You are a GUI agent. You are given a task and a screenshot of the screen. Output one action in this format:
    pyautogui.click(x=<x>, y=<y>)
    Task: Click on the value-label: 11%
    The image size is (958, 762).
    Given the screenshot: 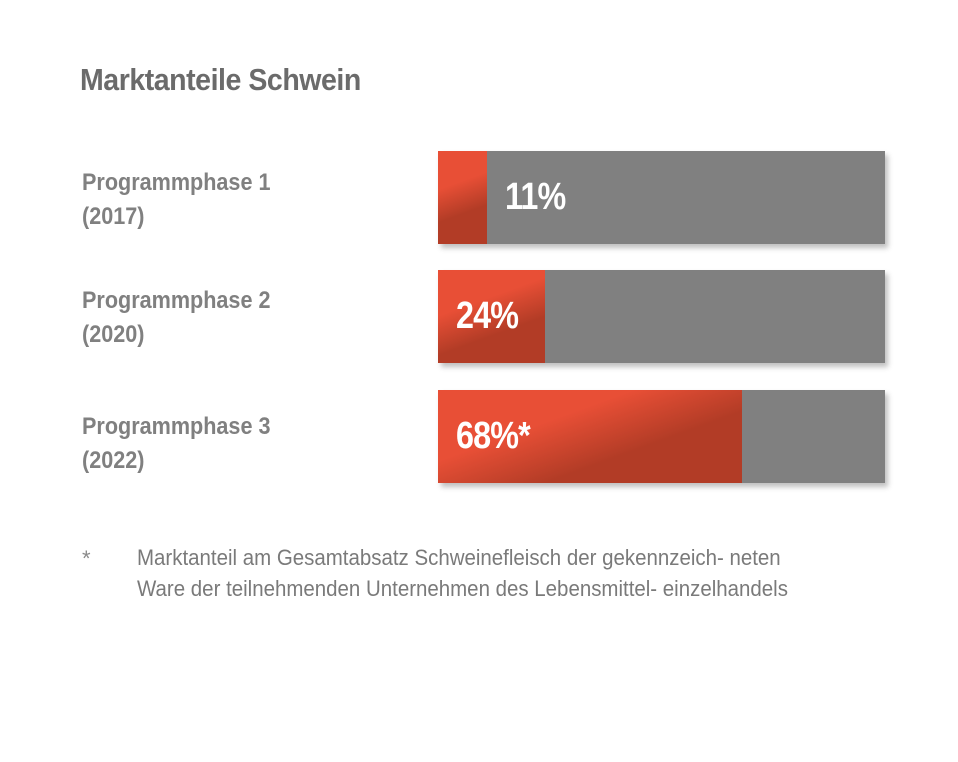 What is the action you would take?
    pyautogui.click(x=535, y=197)
    